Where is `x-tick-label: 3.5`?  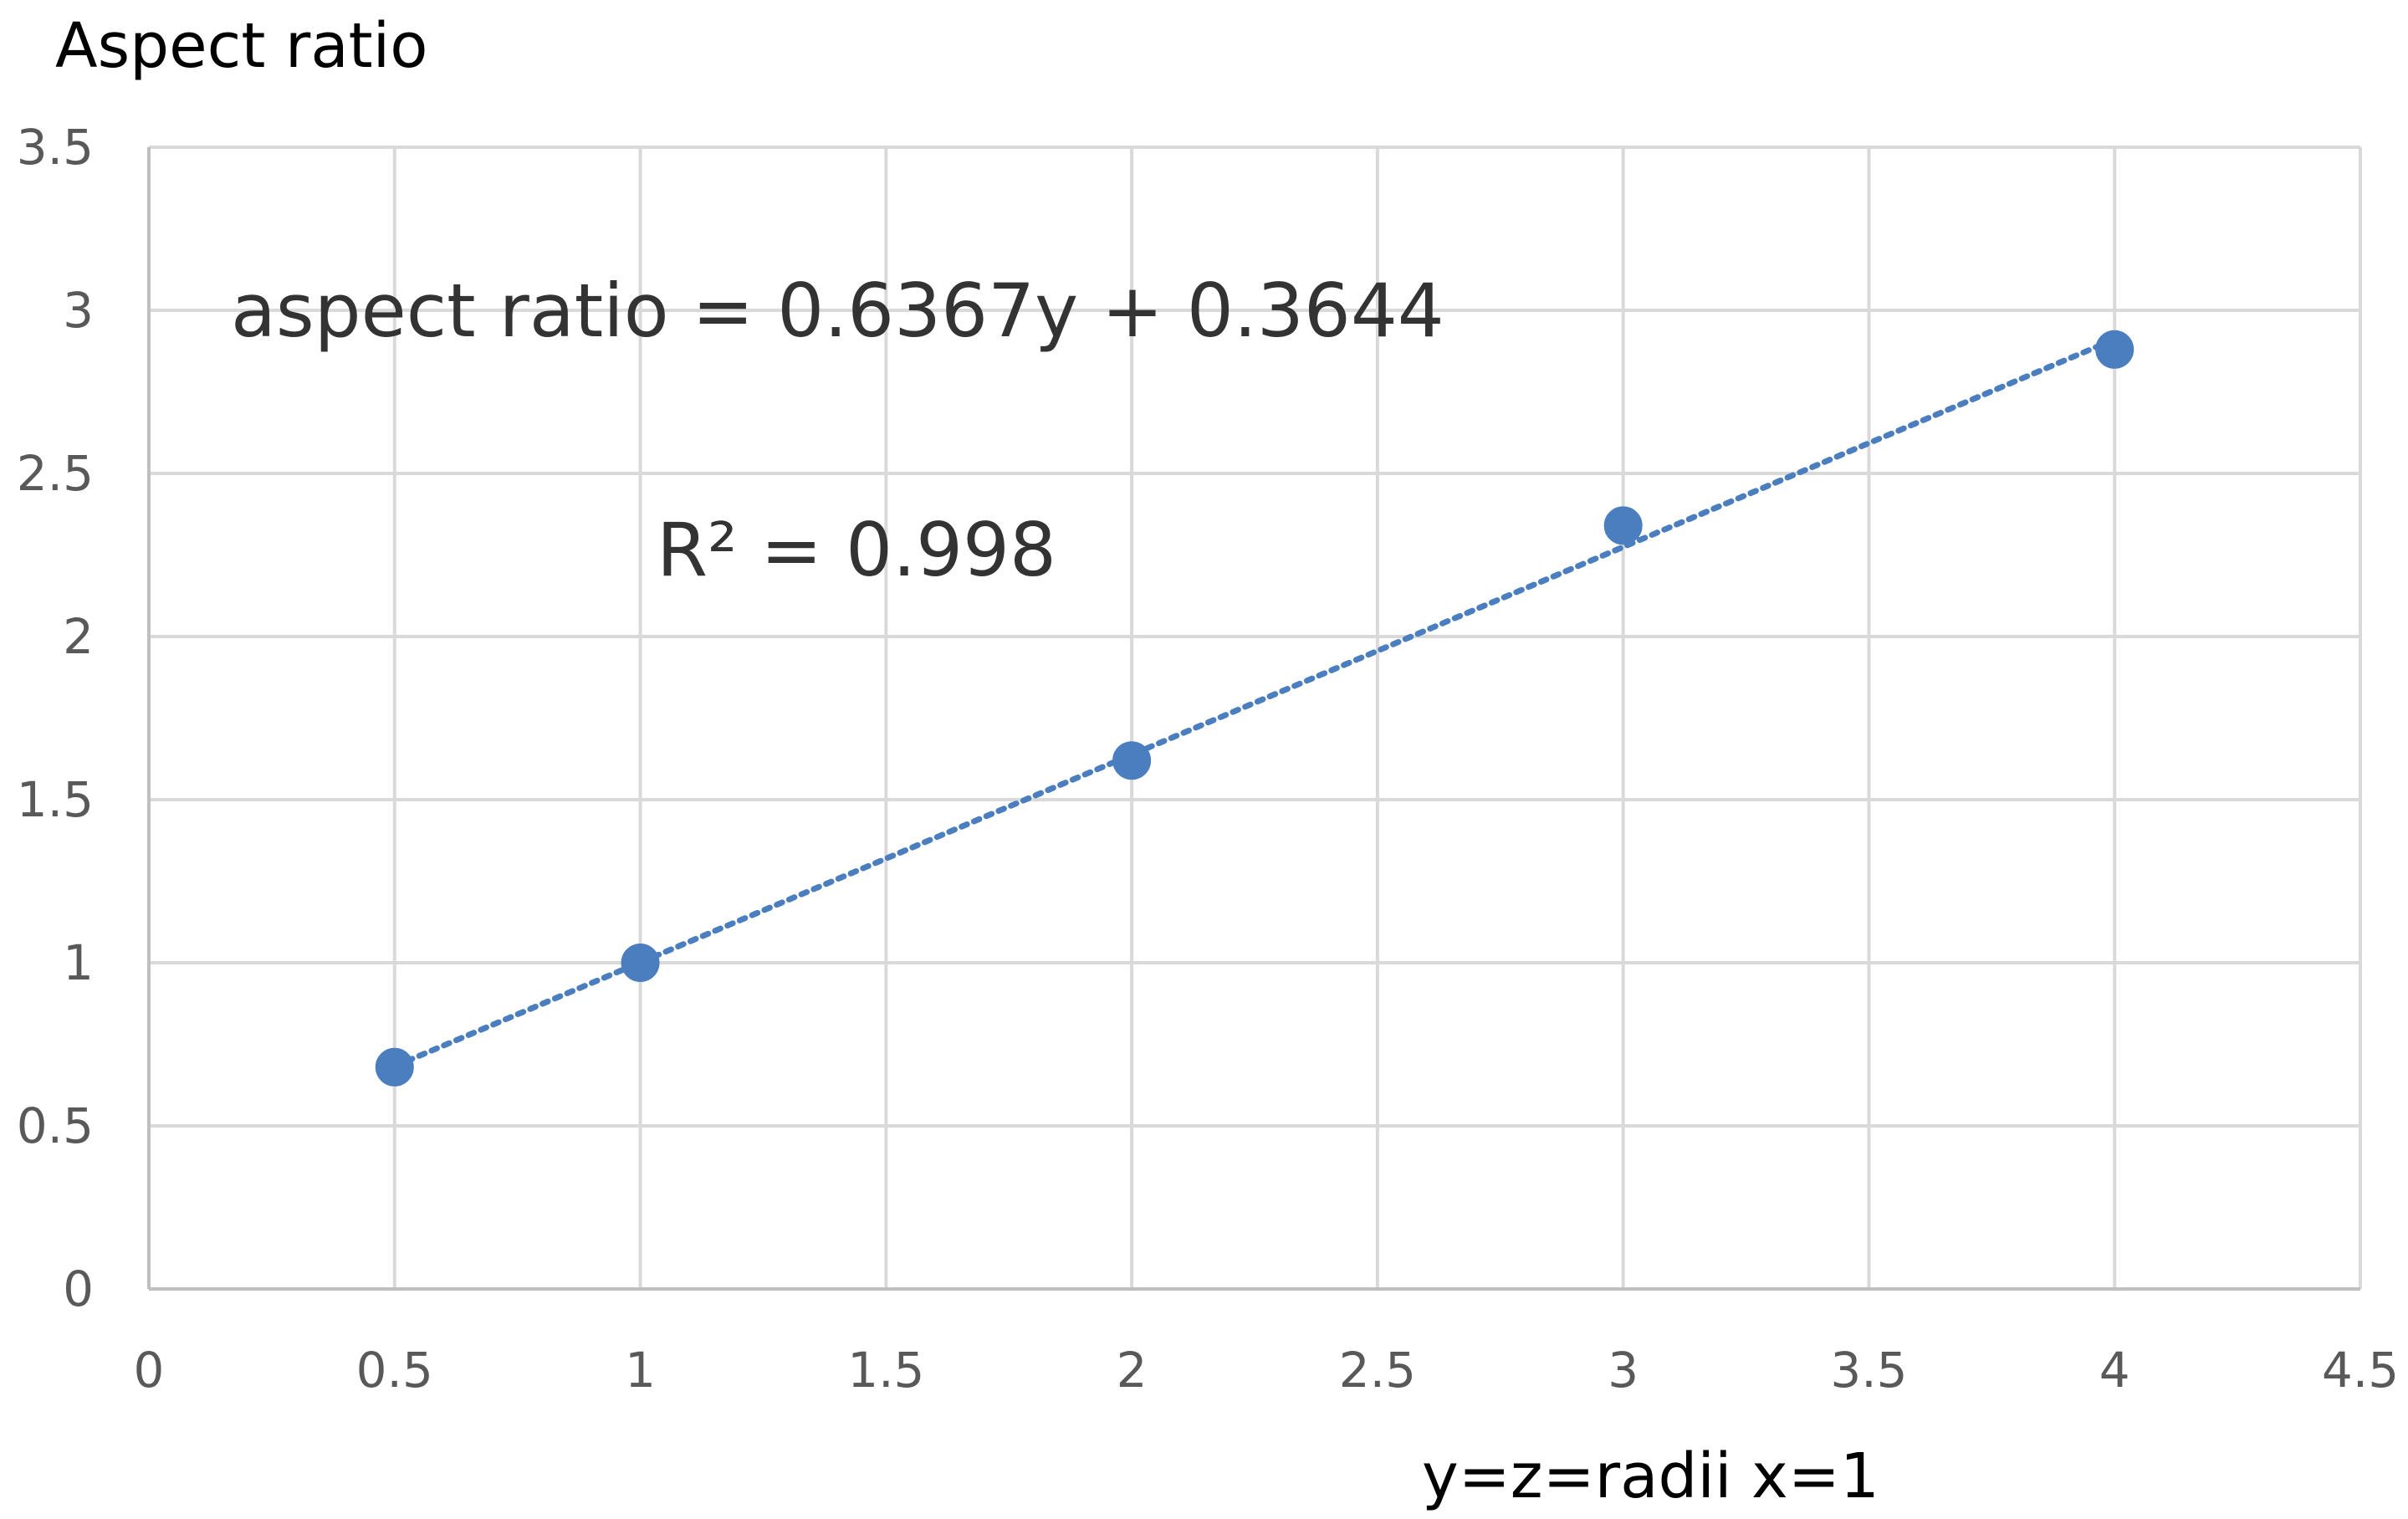 x-tick-label: 3.5 is located at coordinates (1868, 1370).